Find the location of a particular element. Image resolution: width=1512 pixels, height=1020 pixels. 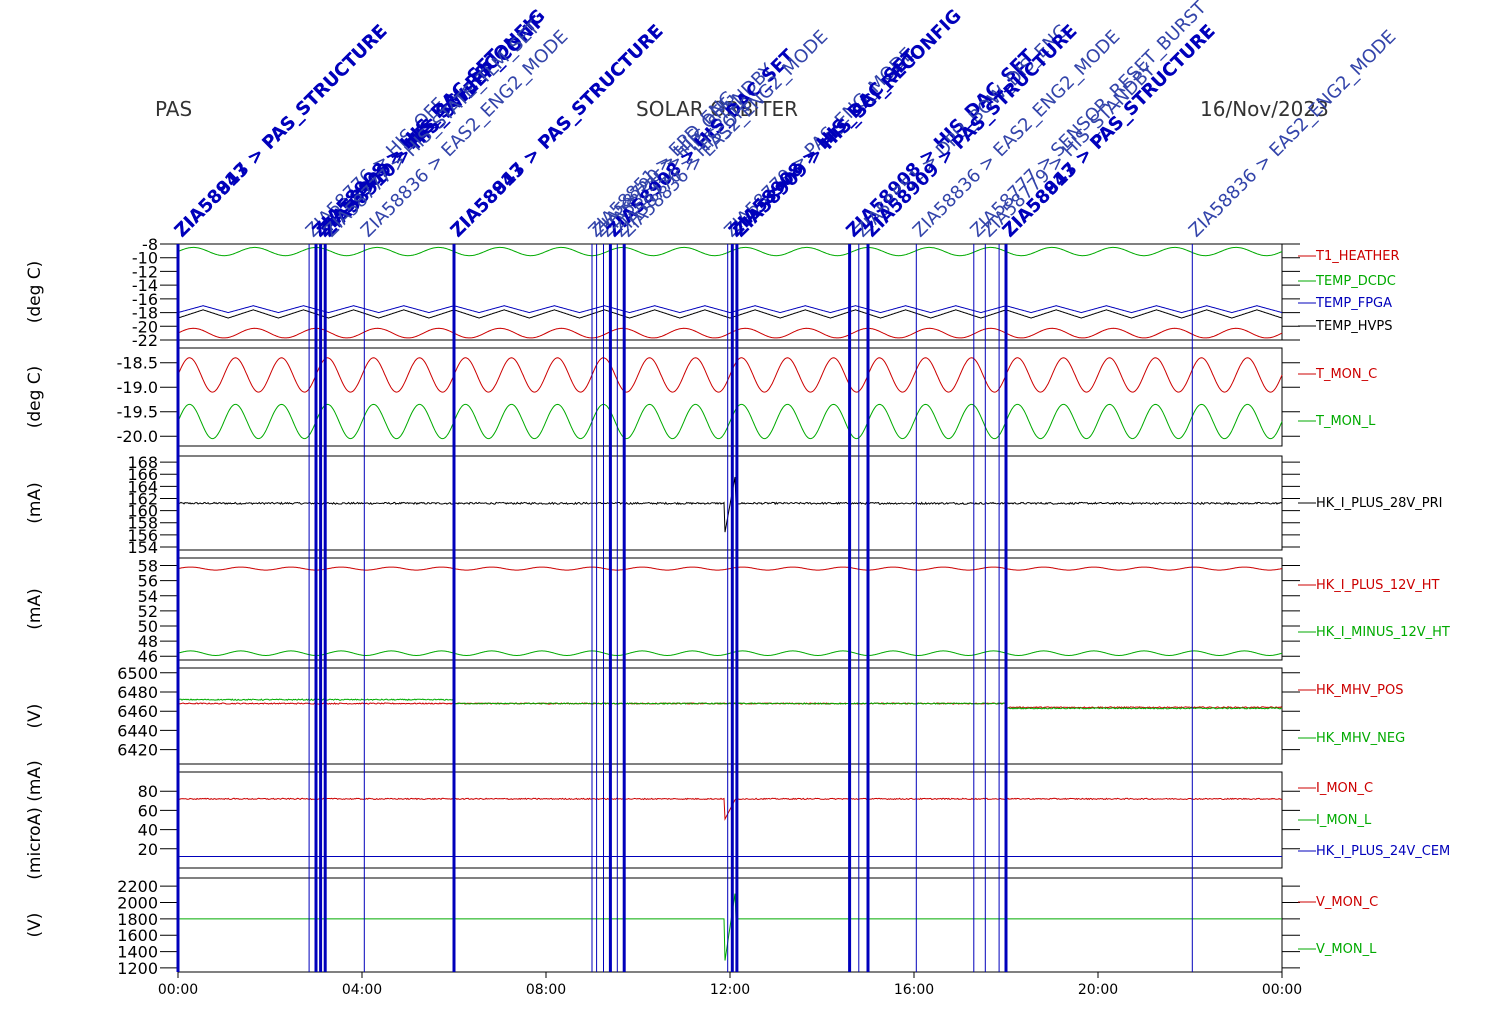

series-t-mon-l is located at coordinates (730, 421).